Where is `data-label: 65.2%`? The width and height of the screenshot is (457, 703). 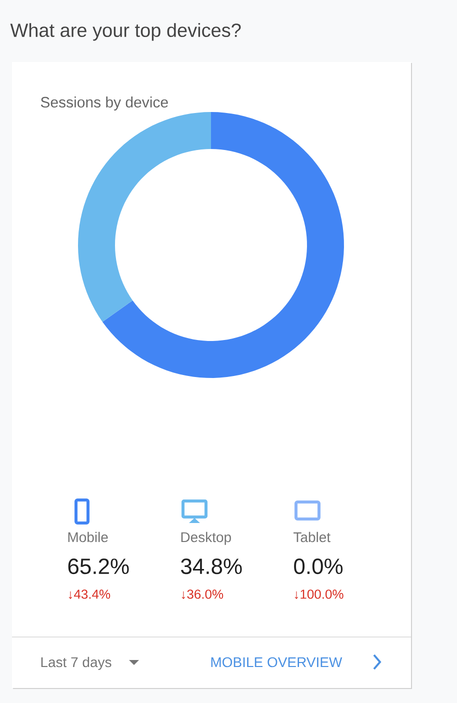
data-label: 65.2% is located at coordinates (98, 566).